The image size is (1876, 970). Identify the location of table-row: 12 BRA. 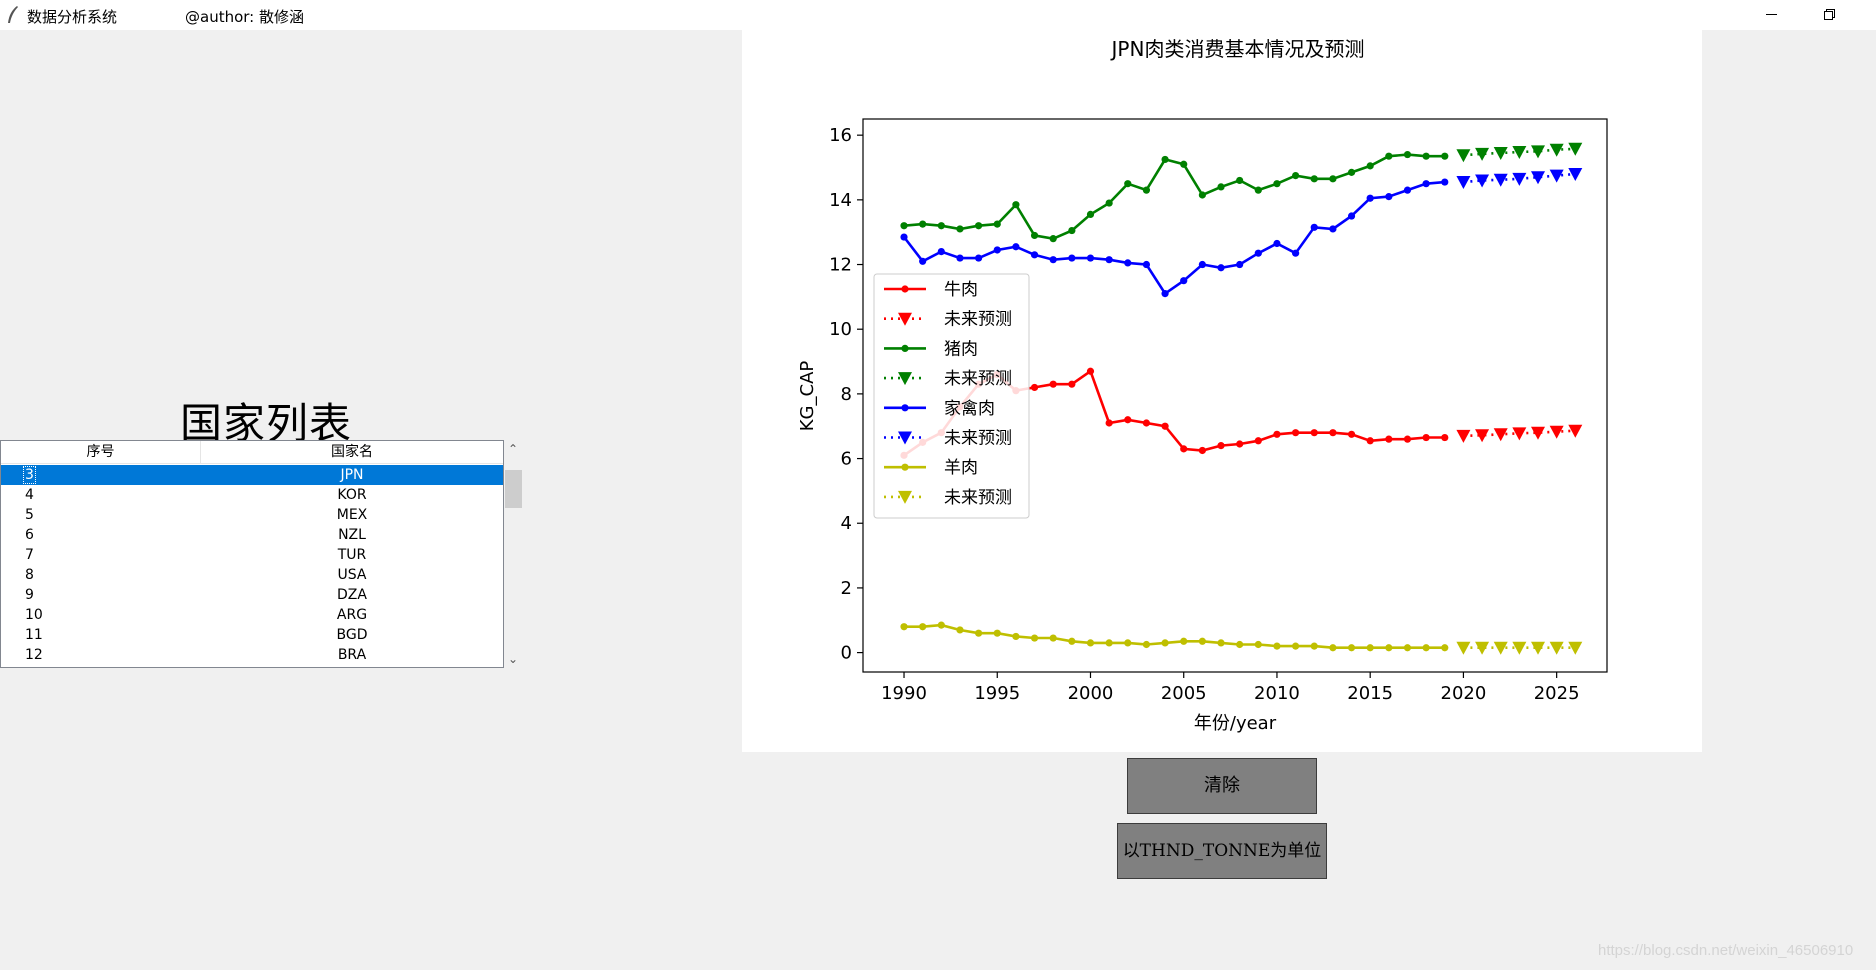
(252, 655).